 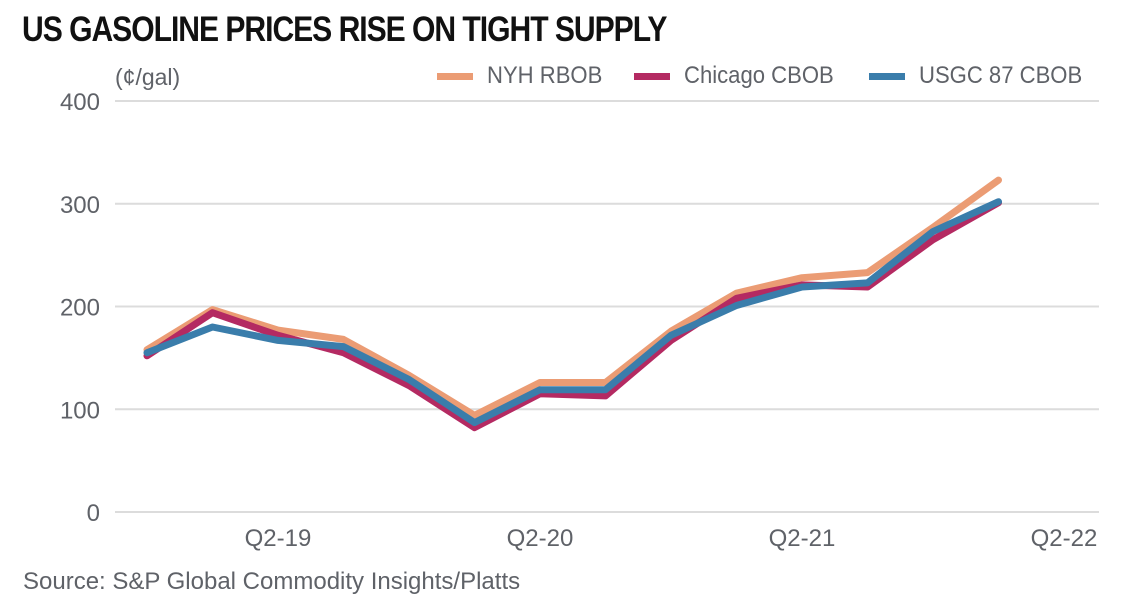 What do you see at coordinates (758, 75) in the screenshot?
I see `legend-label: Chicago CBOB` at bounding box center [758, 75].